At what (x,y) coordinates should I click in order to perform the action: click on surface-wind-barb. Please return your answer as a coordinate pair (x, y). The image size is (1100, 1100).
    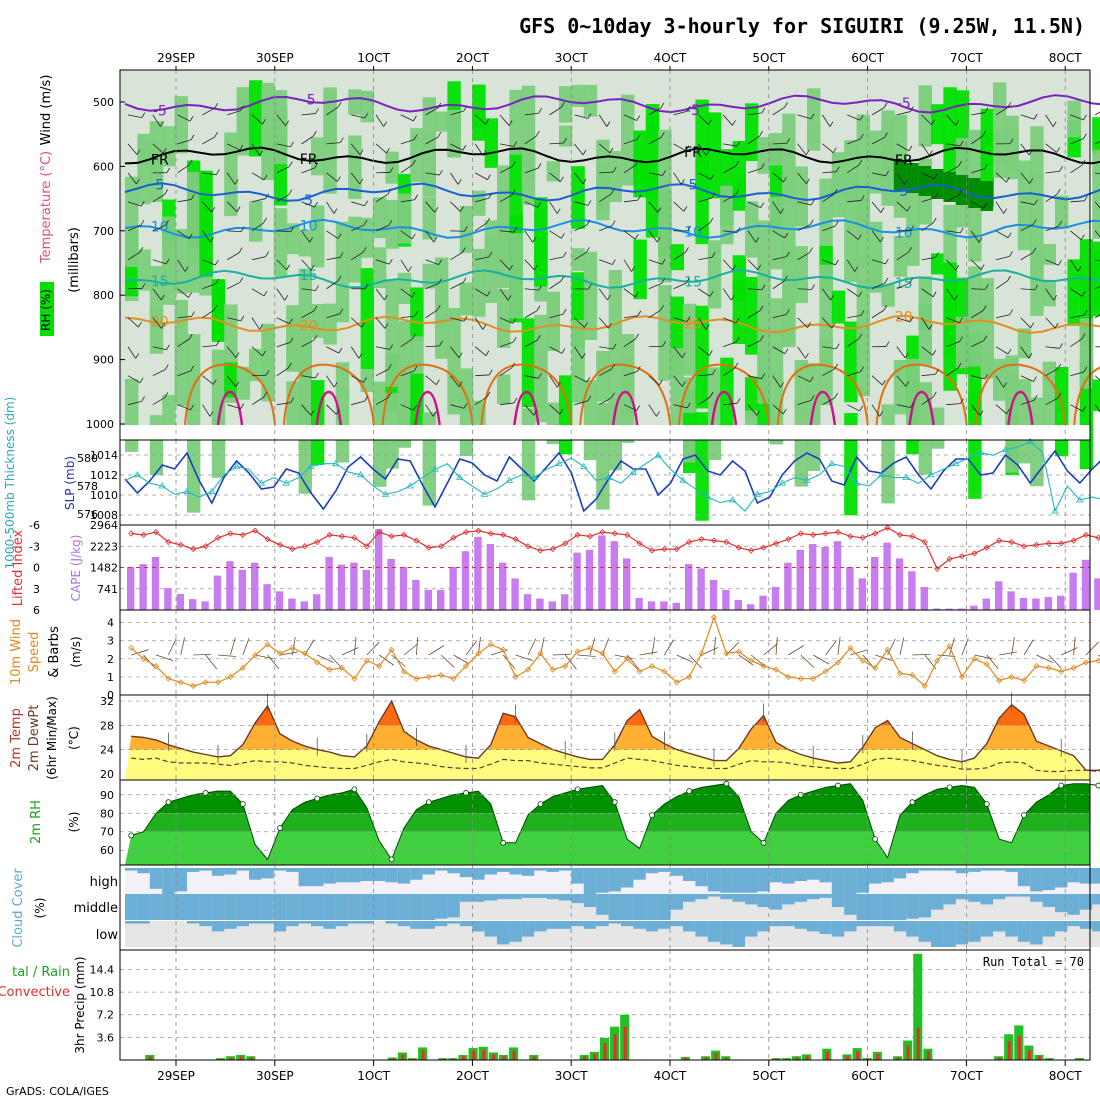
    Looking at the image, I should click on (992, 662).